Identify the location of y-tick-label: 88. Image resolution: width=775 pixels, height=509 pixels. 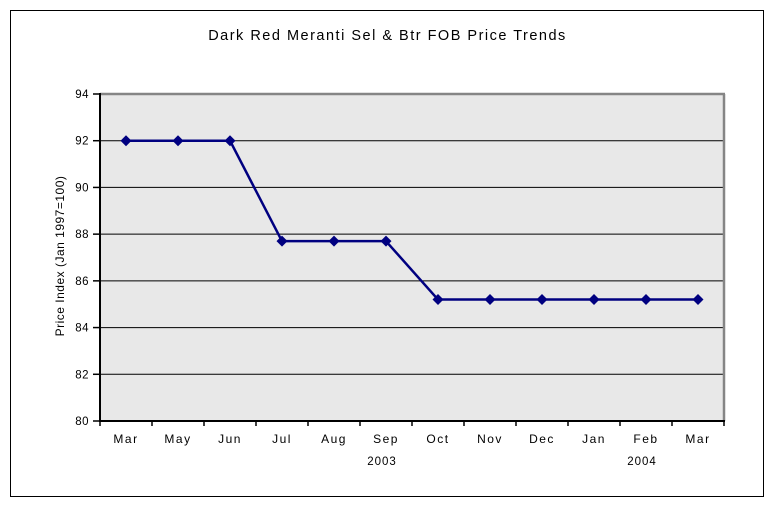
(82, 235).